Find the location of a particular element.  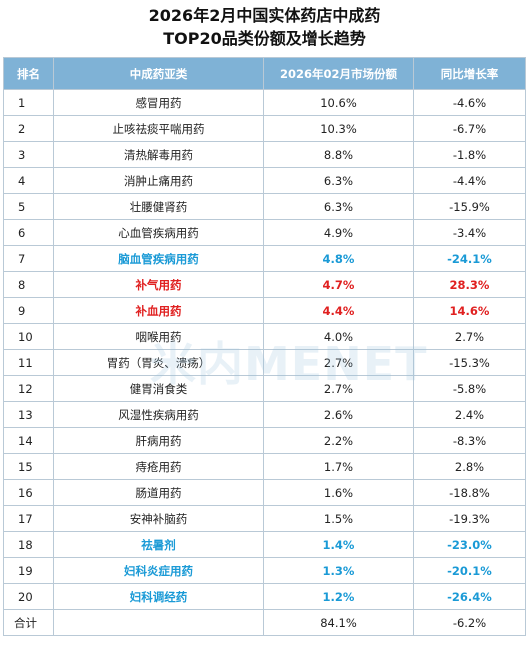

growth-cell: -26.4% is located at coordinates (469, 596).